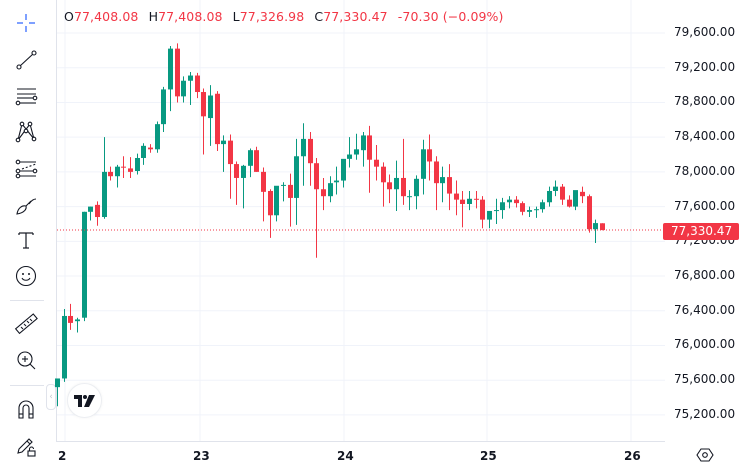 The height and width of the screenshot is (470, 745). What do you see at coordinates (705, 275) in the screenshot?
I see `price-tick: 76,800.00` at bounding box center [705, 275].